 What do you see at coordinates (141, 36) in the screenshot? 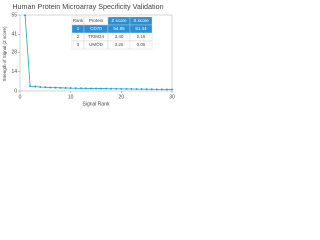
I see `table-cell-text: 2.15` at bounding box center [141, 36].